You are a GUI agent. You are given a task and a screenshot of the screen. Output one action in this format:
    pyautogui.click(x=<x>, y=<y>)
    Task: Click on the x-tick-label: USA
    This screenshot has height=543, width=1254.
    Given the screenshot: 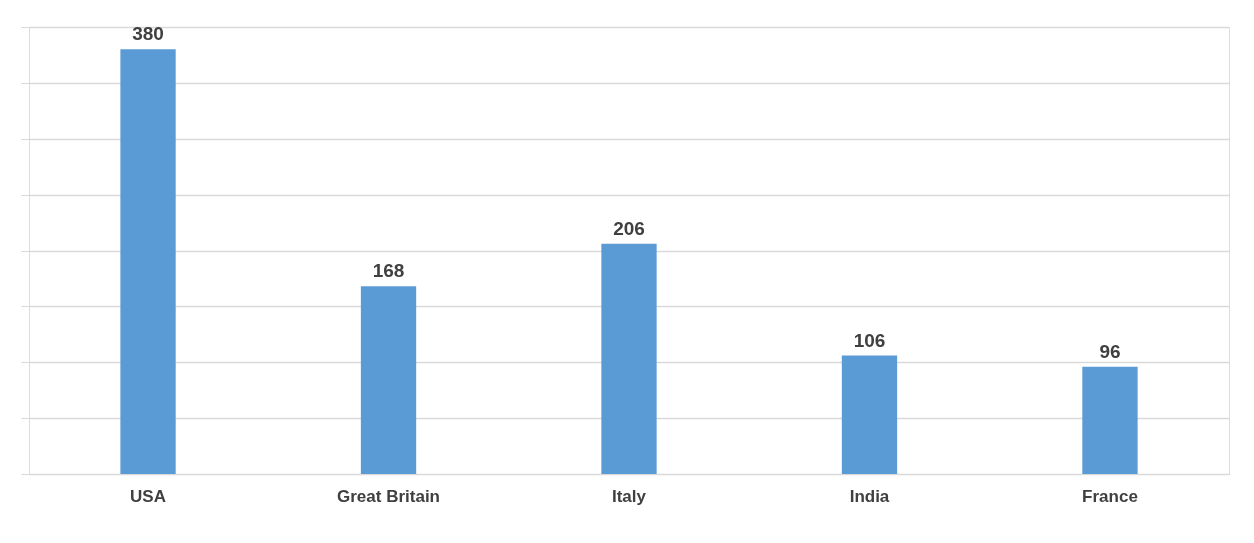 What is the action you would take?
    pyautogui.click(x=148, y=496)
    